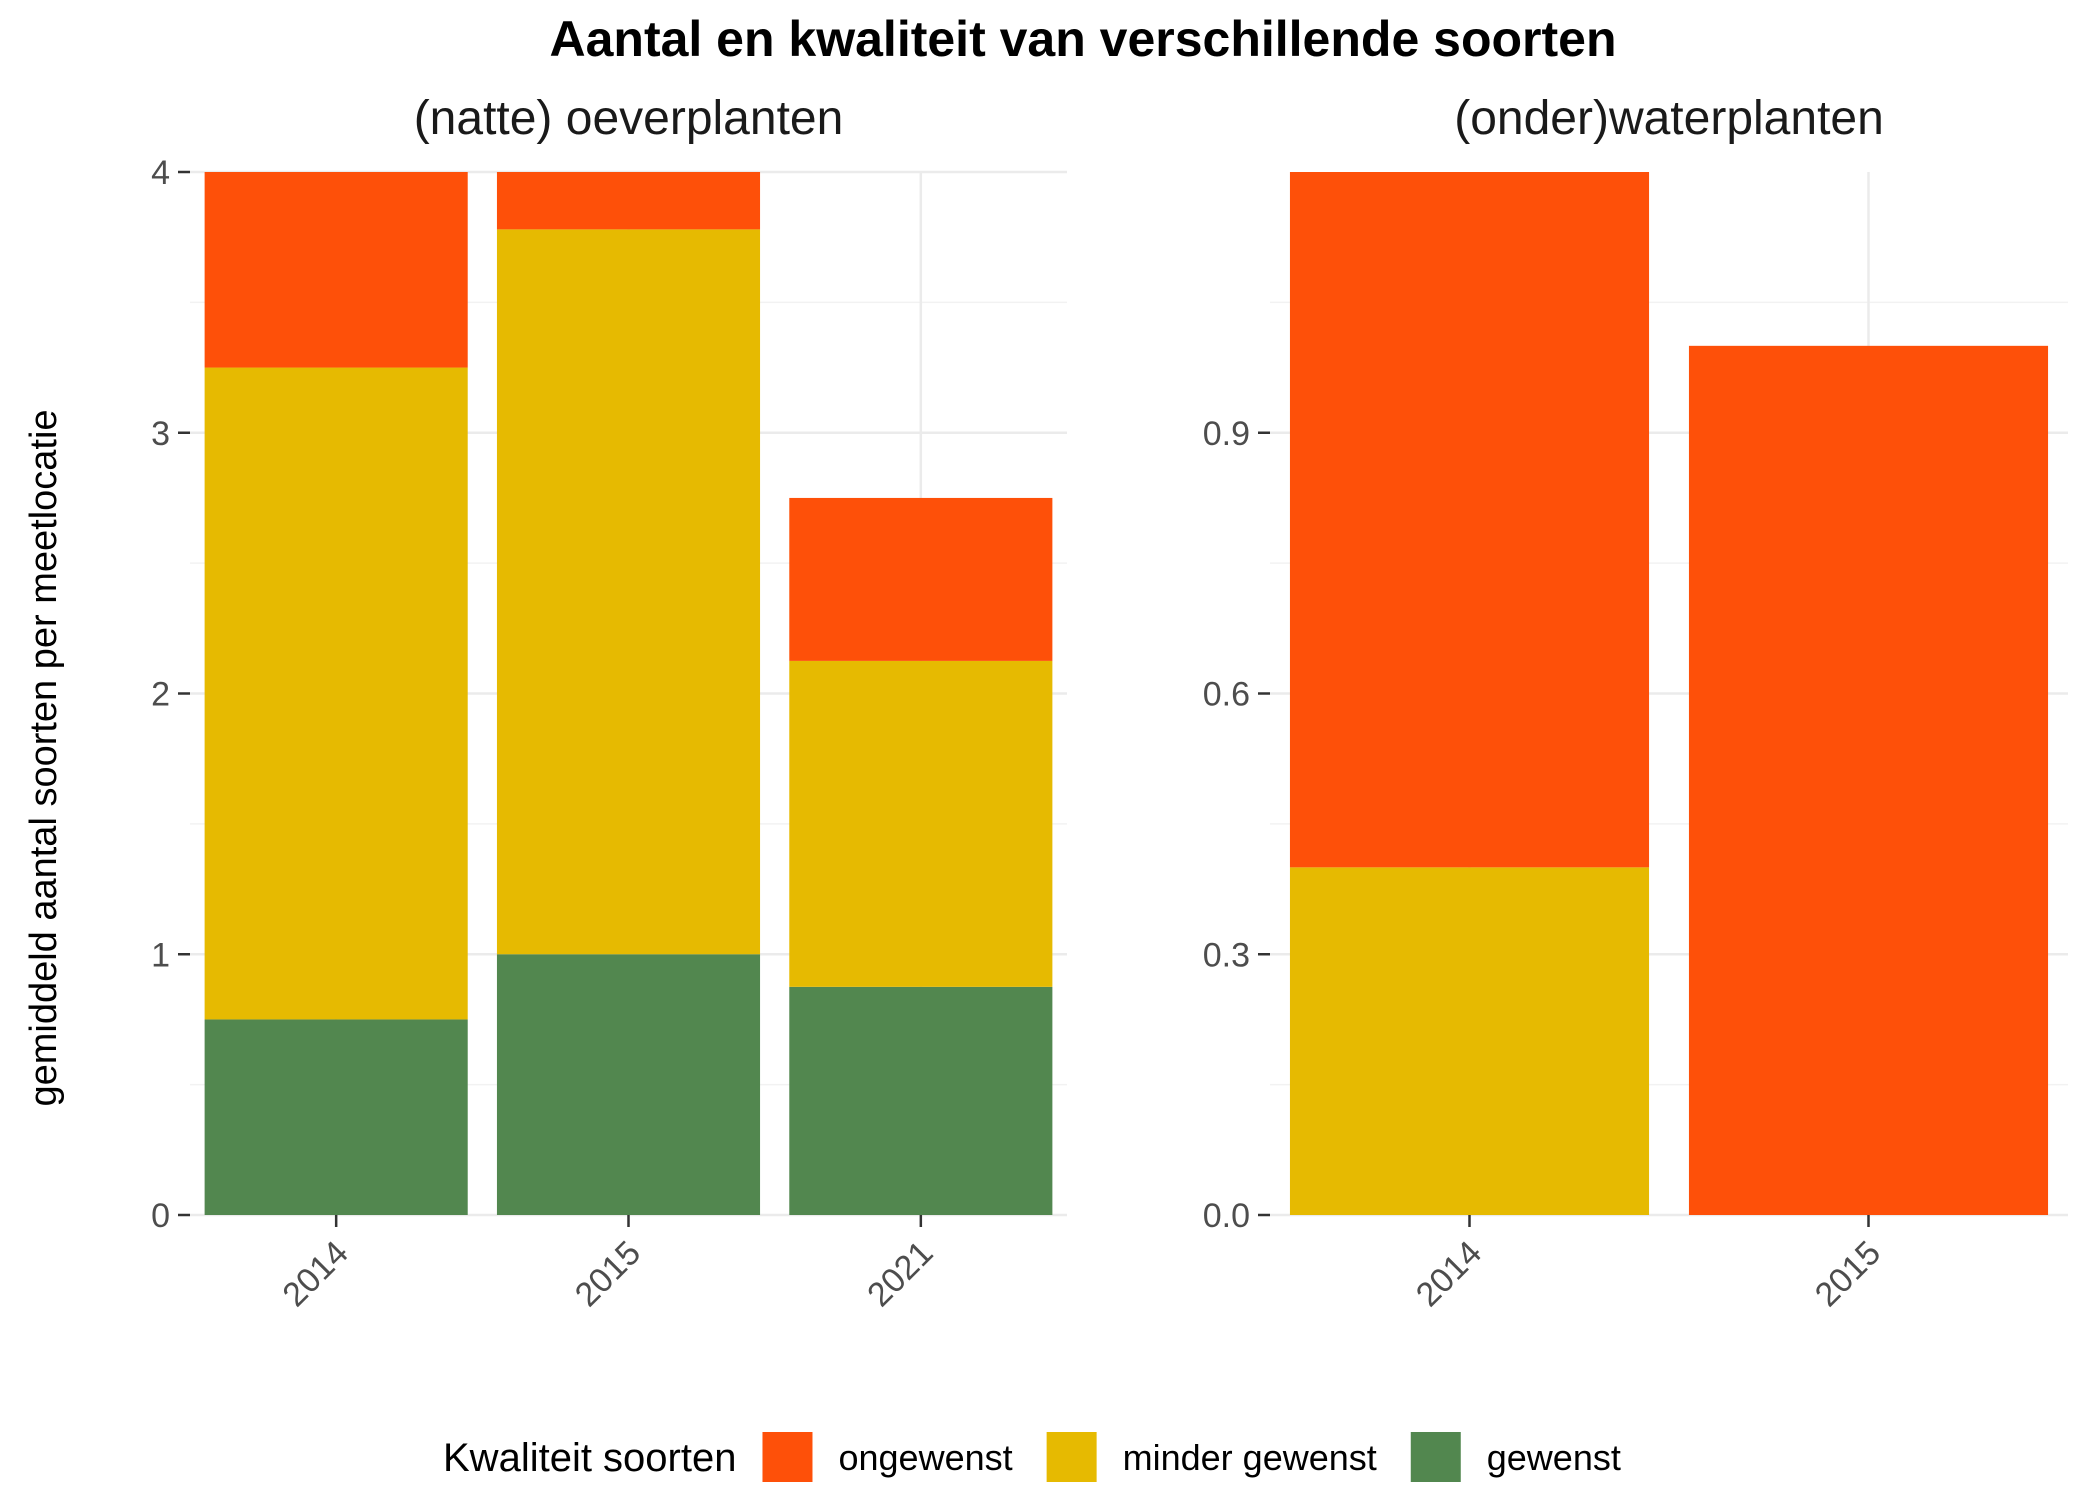  I want to click on y-tick-label: 4, so click(160, 173).